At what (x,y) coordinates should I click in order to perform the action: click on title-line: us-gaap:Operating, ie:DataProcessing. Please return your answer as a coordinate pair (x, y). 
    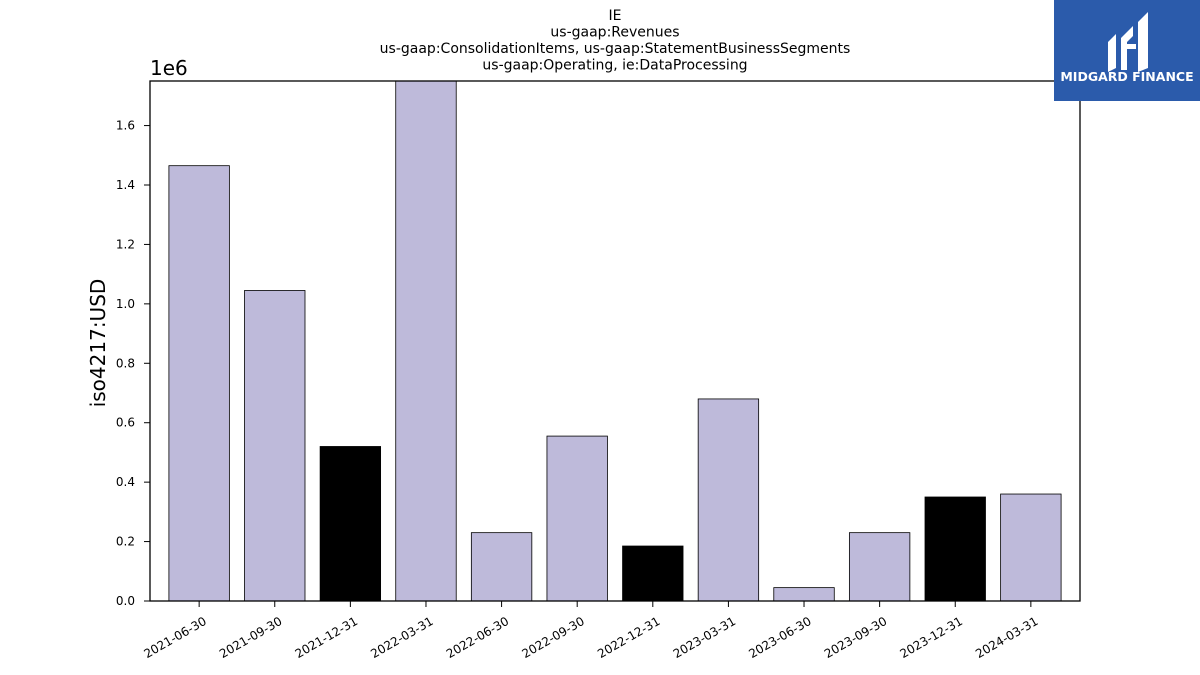
    Looking at the image, I should click on (614, 66).